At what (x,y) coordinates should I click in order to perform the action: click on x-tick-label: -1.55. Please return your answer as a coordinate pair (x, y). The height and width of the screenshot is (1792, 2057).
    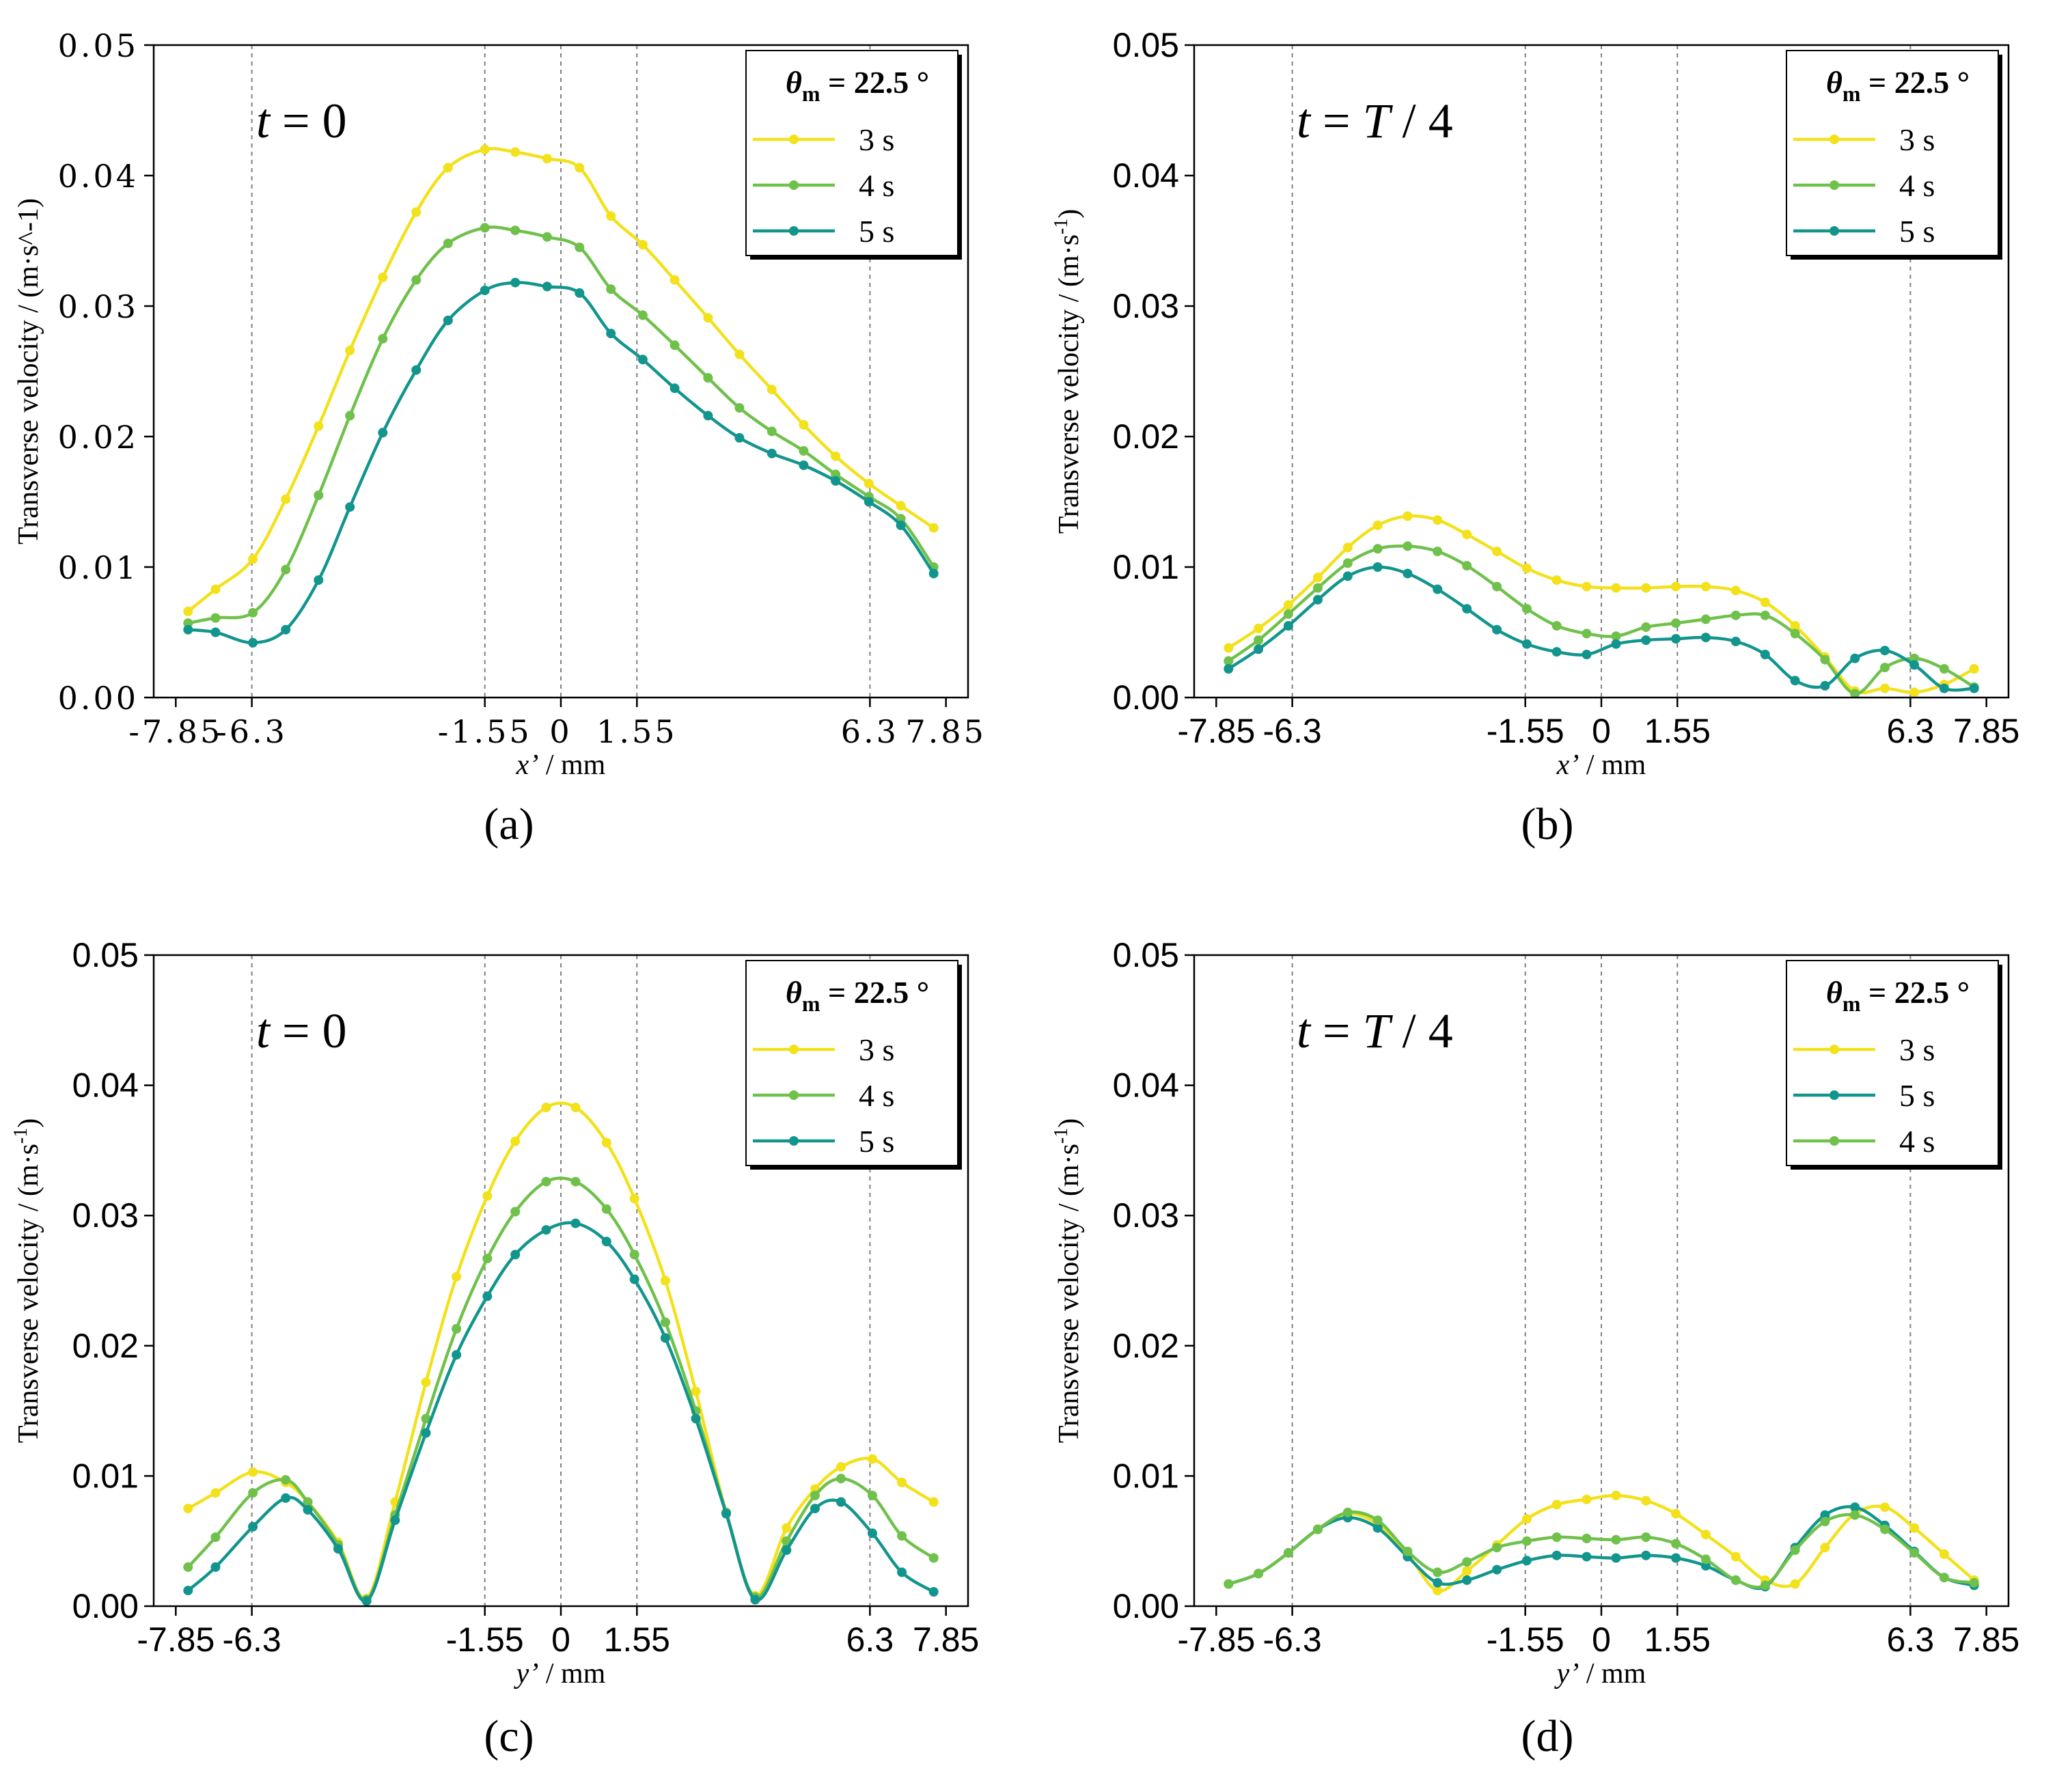
    Looking at the image, I should click on (485, 731).